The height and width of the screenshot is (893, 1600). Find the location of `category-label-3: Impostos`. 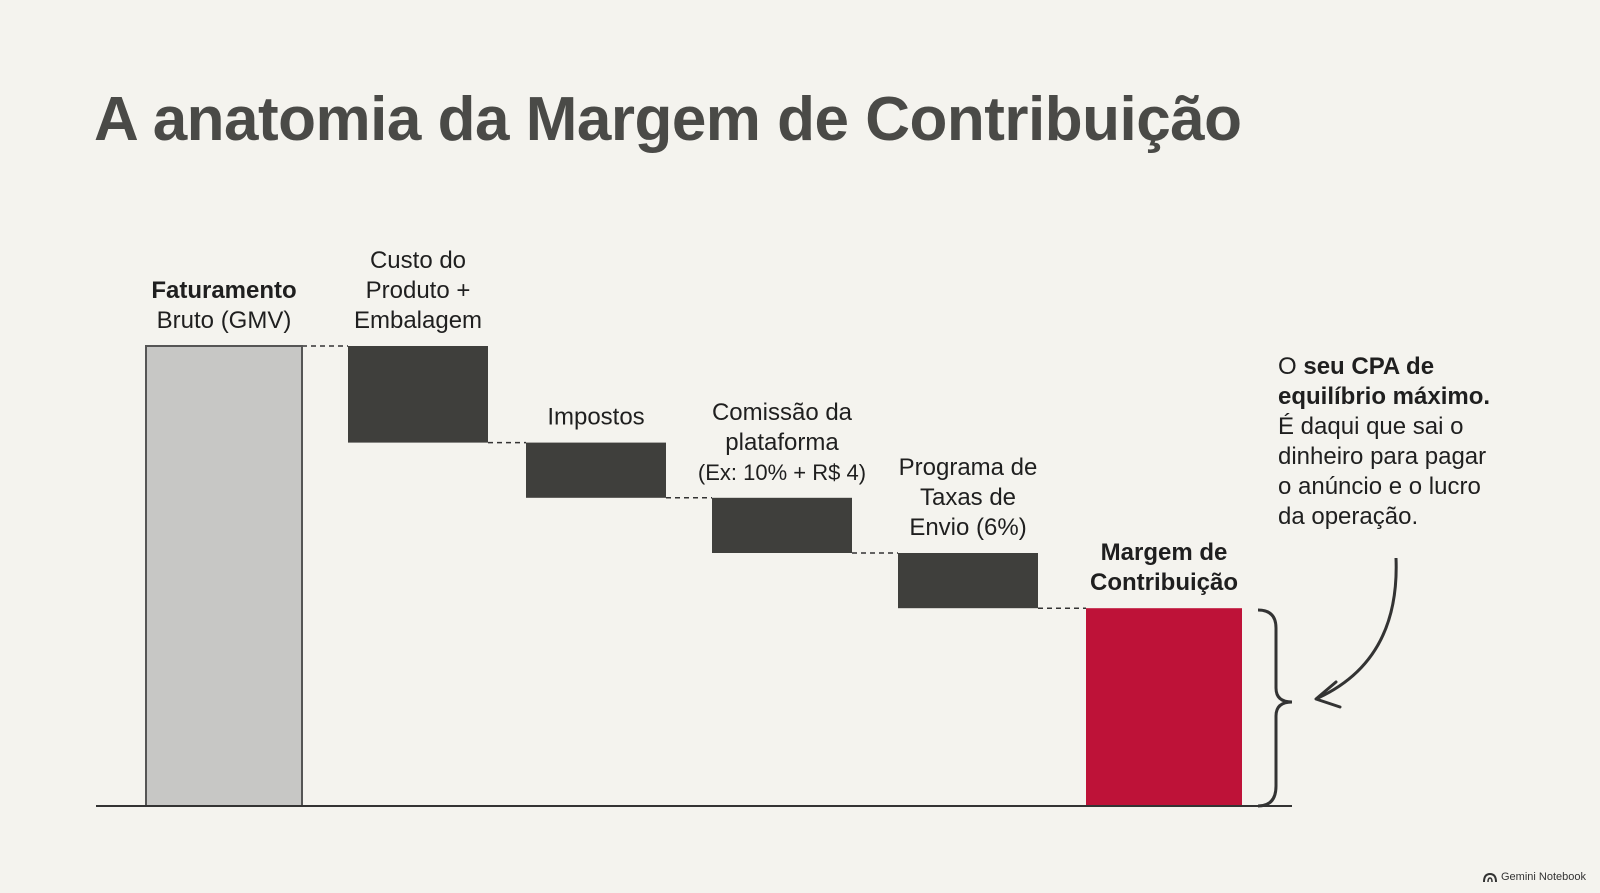

category-label-3: Impostos is located at coordinates (595, 417).